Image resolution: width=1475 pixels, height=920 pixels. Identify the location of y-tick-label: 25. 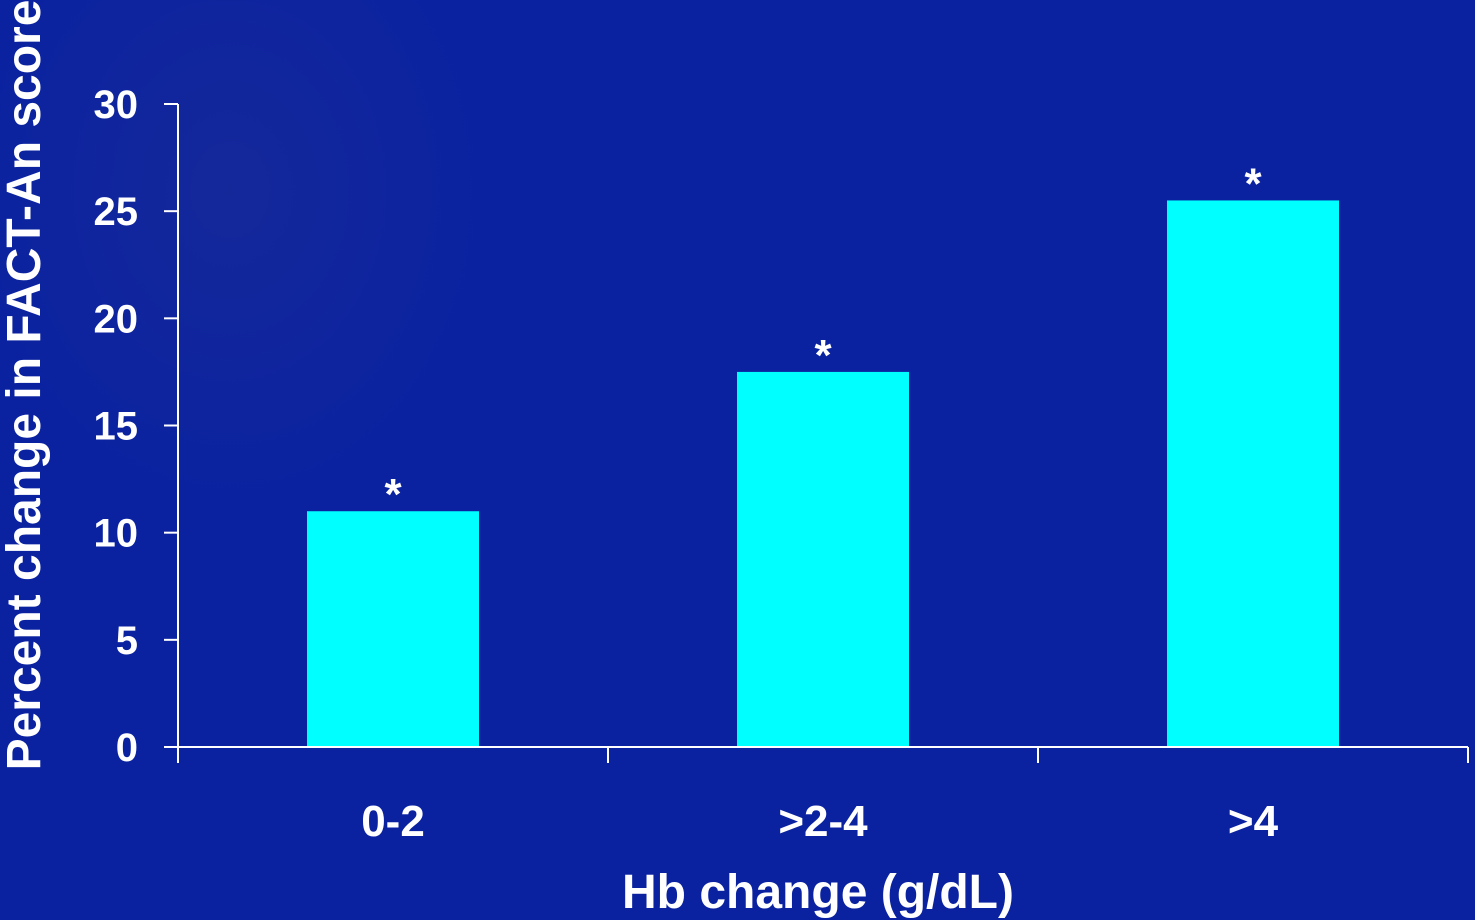
(116, 212).